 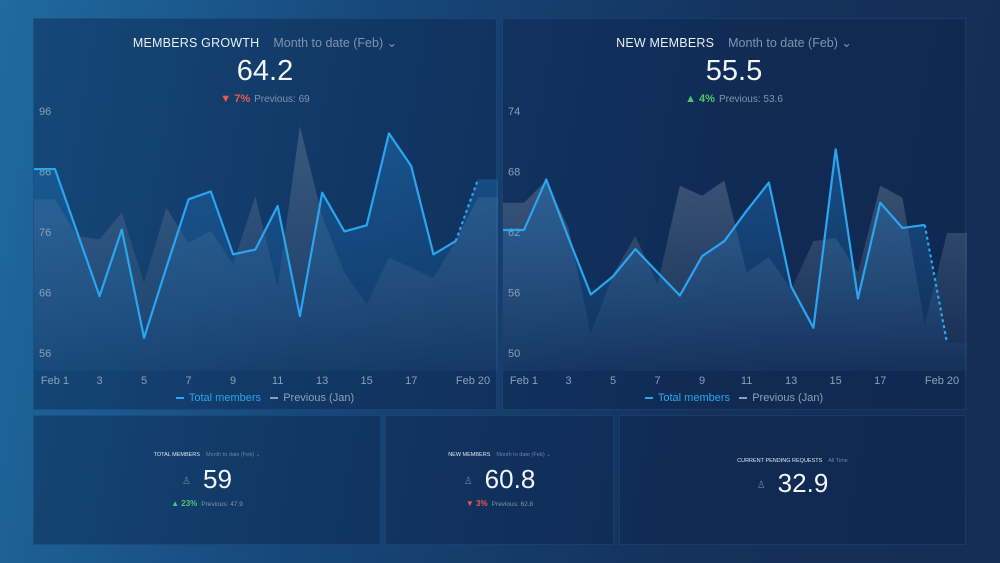 I want to click on card-title: TOTAL MEMBERS, so click(x=176, y=455).